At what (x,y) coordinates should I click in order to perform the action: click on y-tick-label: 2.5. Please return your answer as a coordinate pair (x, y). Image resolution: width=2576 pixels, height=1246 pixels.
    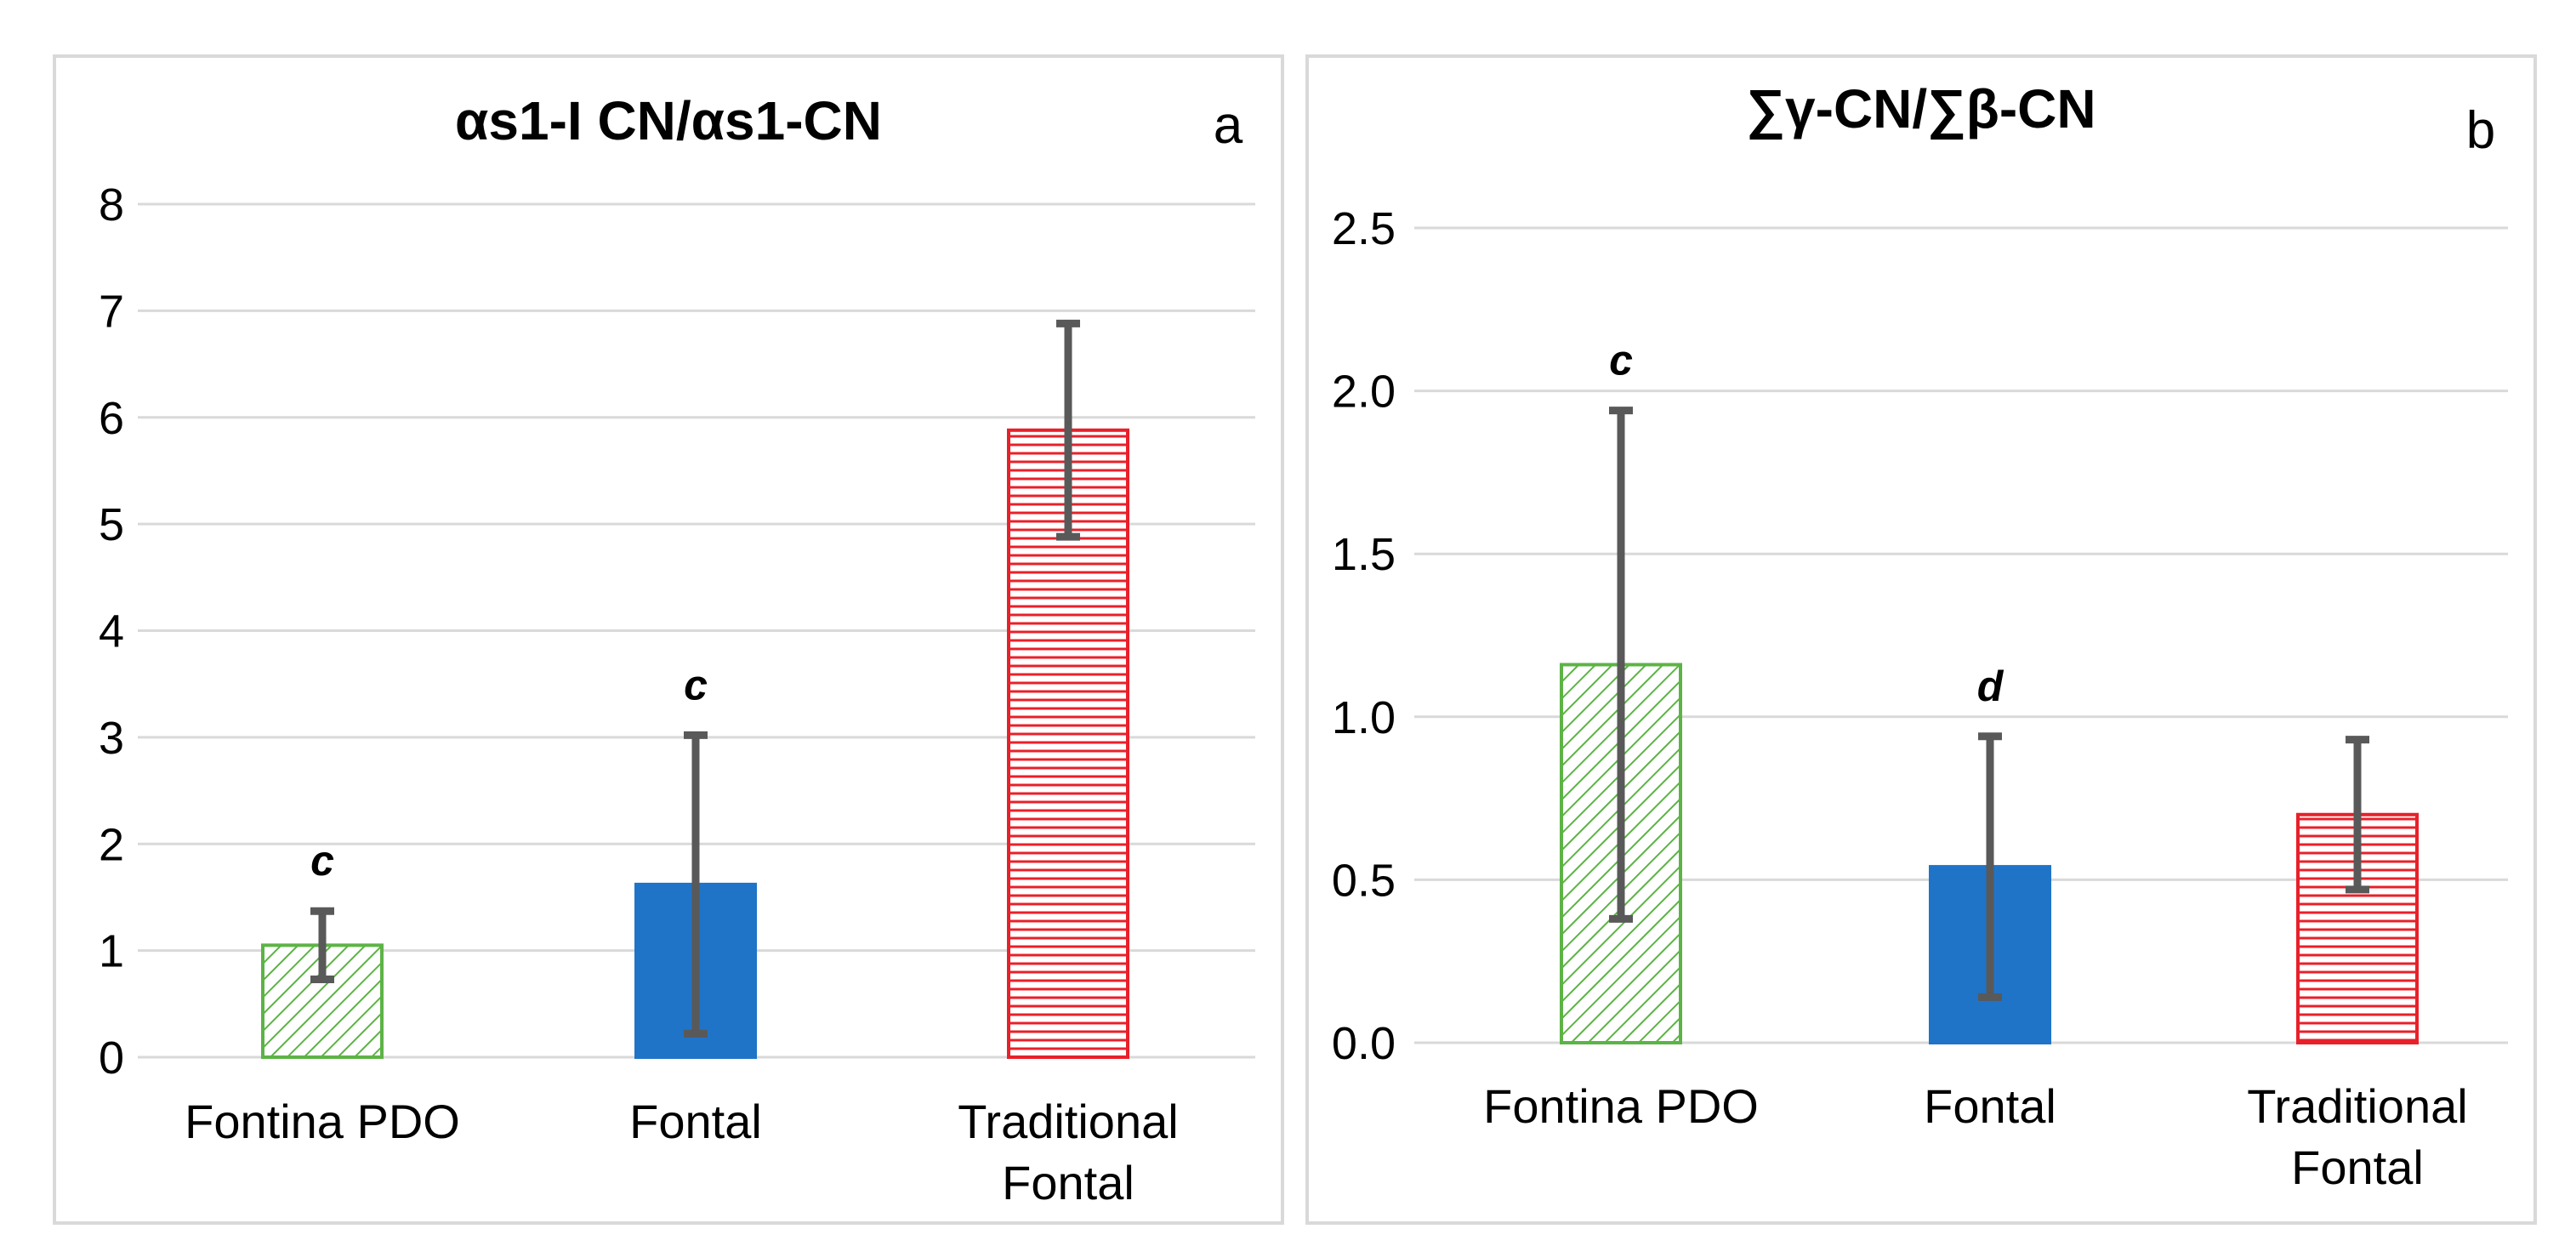
    Looking at the image, I should click on (1364, 228).